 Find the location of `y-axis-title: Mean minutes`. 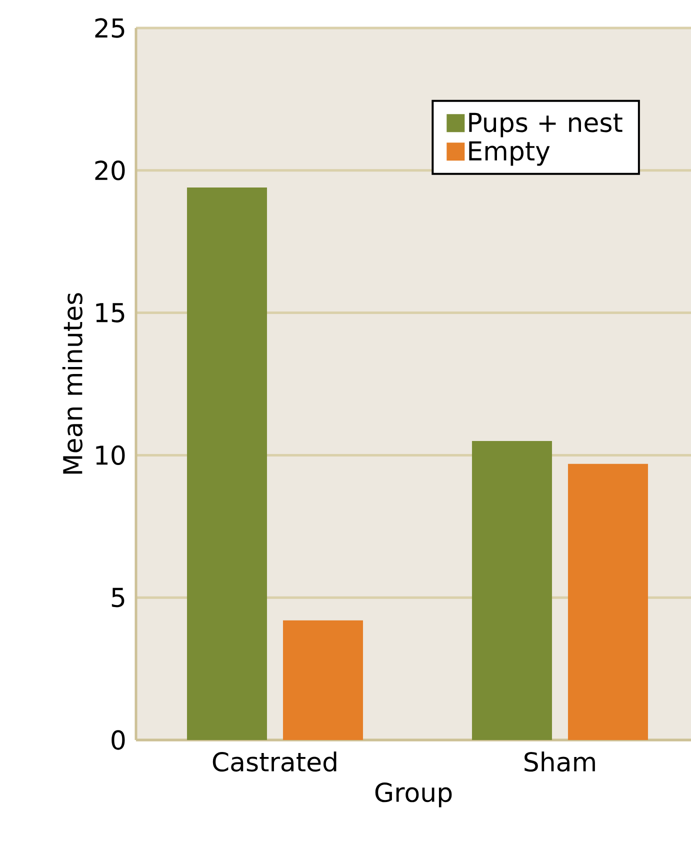

y-axis-title: Mean minutes is located at coordinates (72, 383).